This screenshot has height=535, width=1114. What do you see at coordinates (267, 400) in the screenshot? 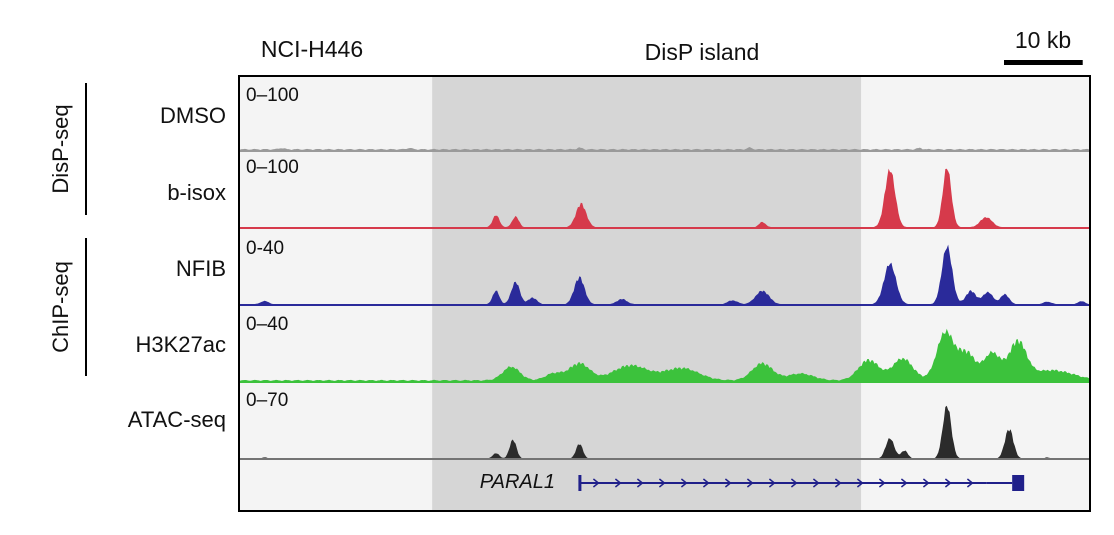
I see `track-range-atac-seq: 0–70` at bounding box center [267, 400].